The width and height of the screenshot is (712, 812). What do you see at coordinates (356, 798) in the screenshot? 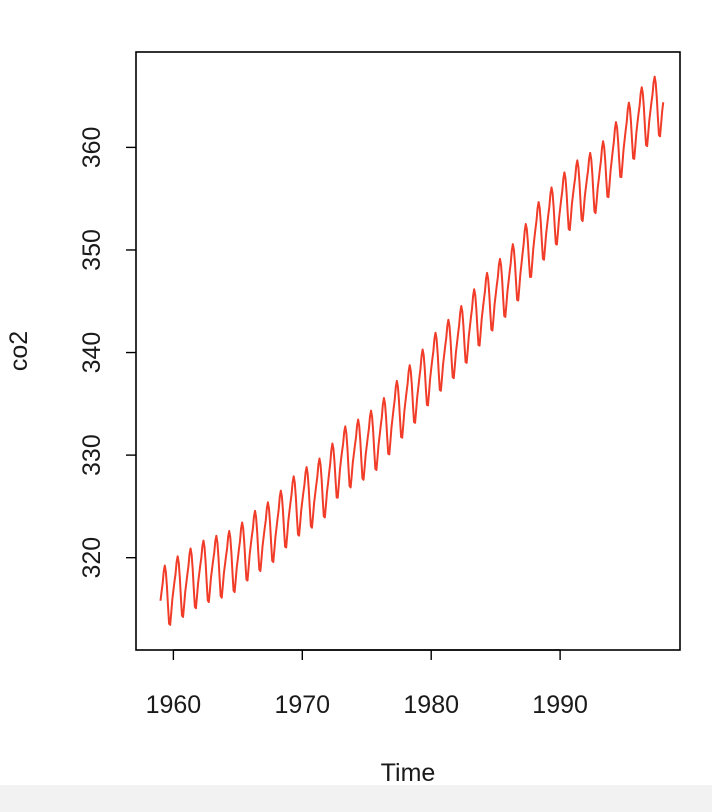
I see `window-bottom-strip` at bounding box center [356, 798].